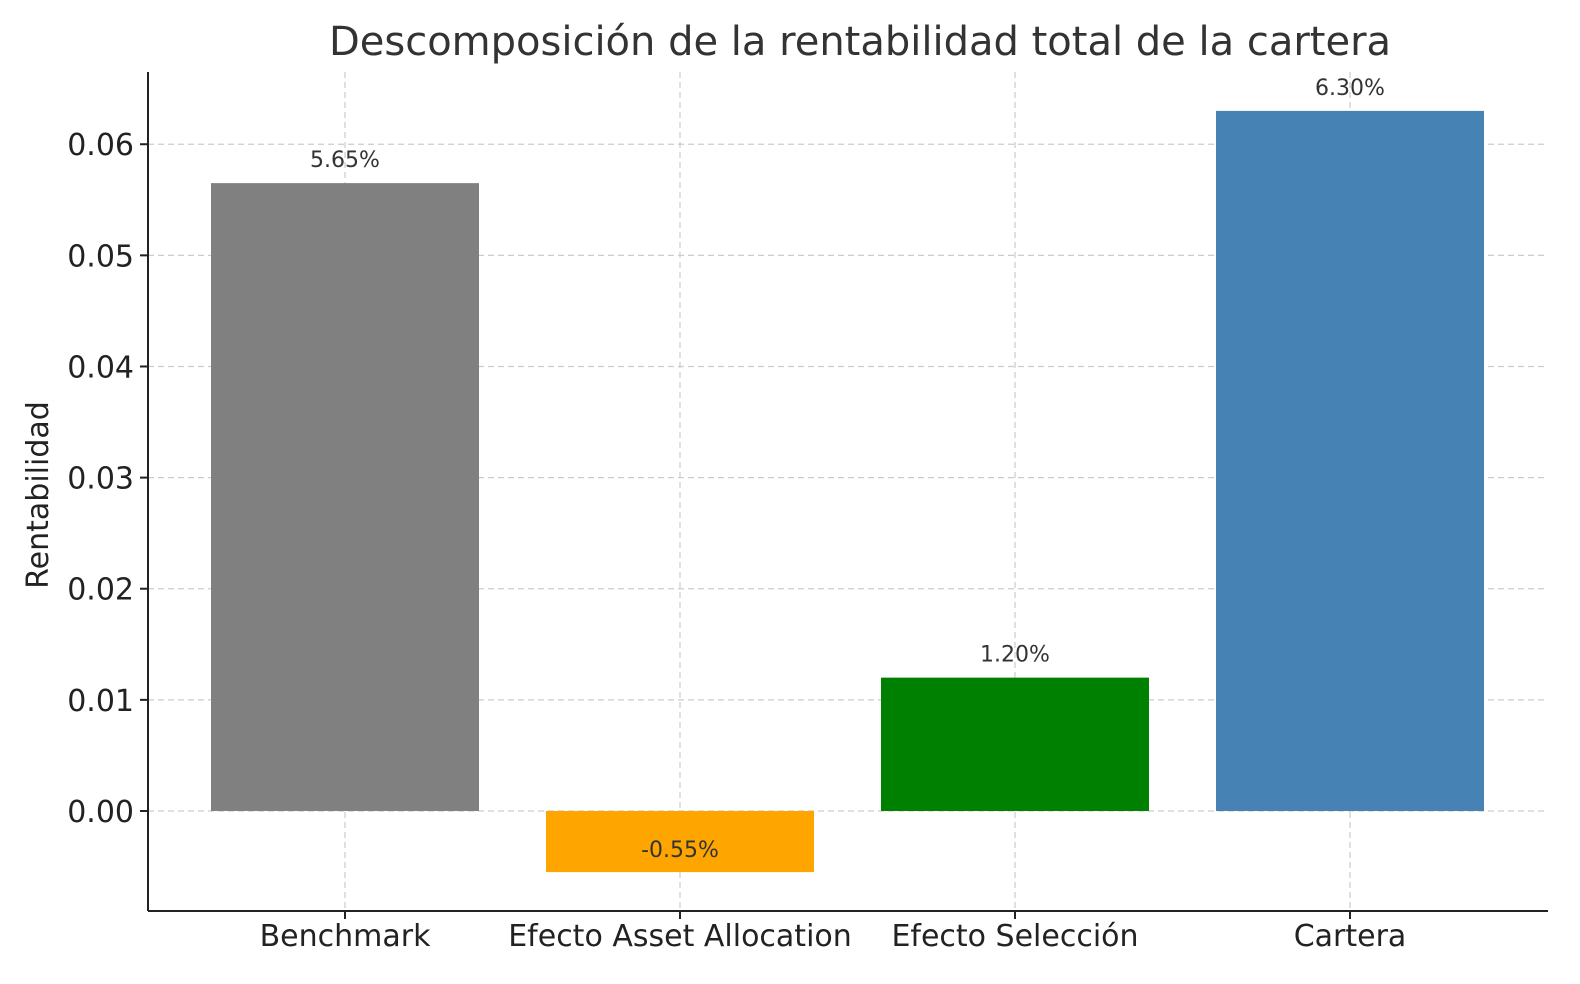 The image size is (1580, 984). I want to click on y-axis-label: Rentabilidad, so click(38, 495).